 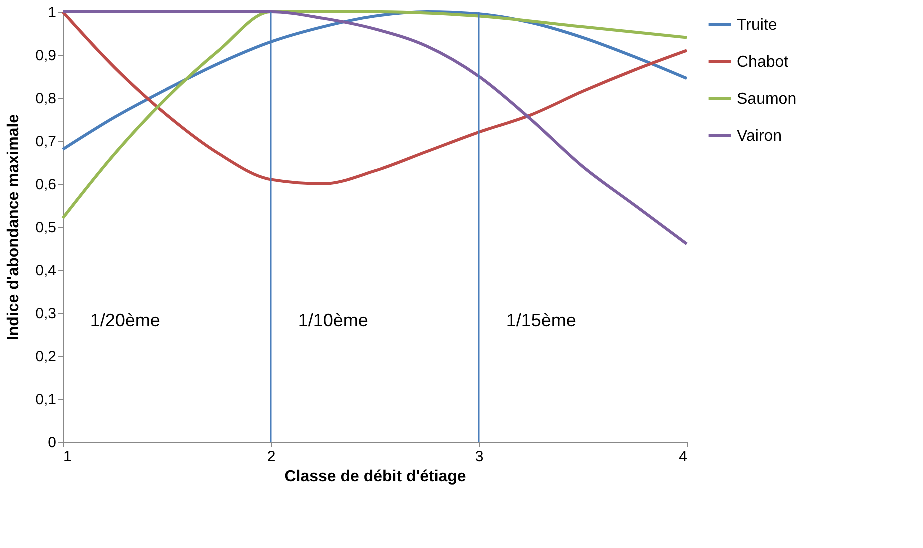 What do you see at coordinates (46, 56) in the screenshot?
I see `y-tick-label: 0,9` at bounding box center [46, 56].